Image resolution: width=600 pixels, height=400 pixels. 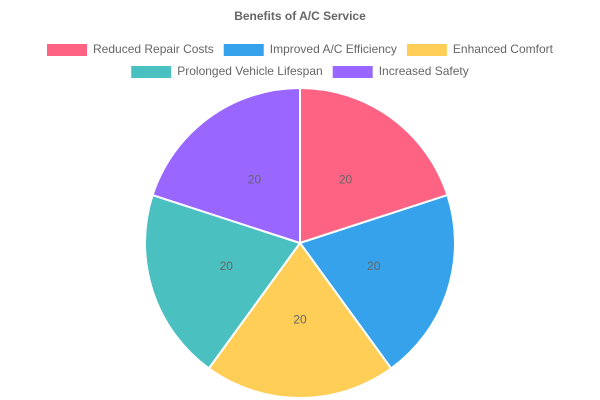 I want to click on legend-label: Improved A/C Efficiency, so click(x=333, y=49).